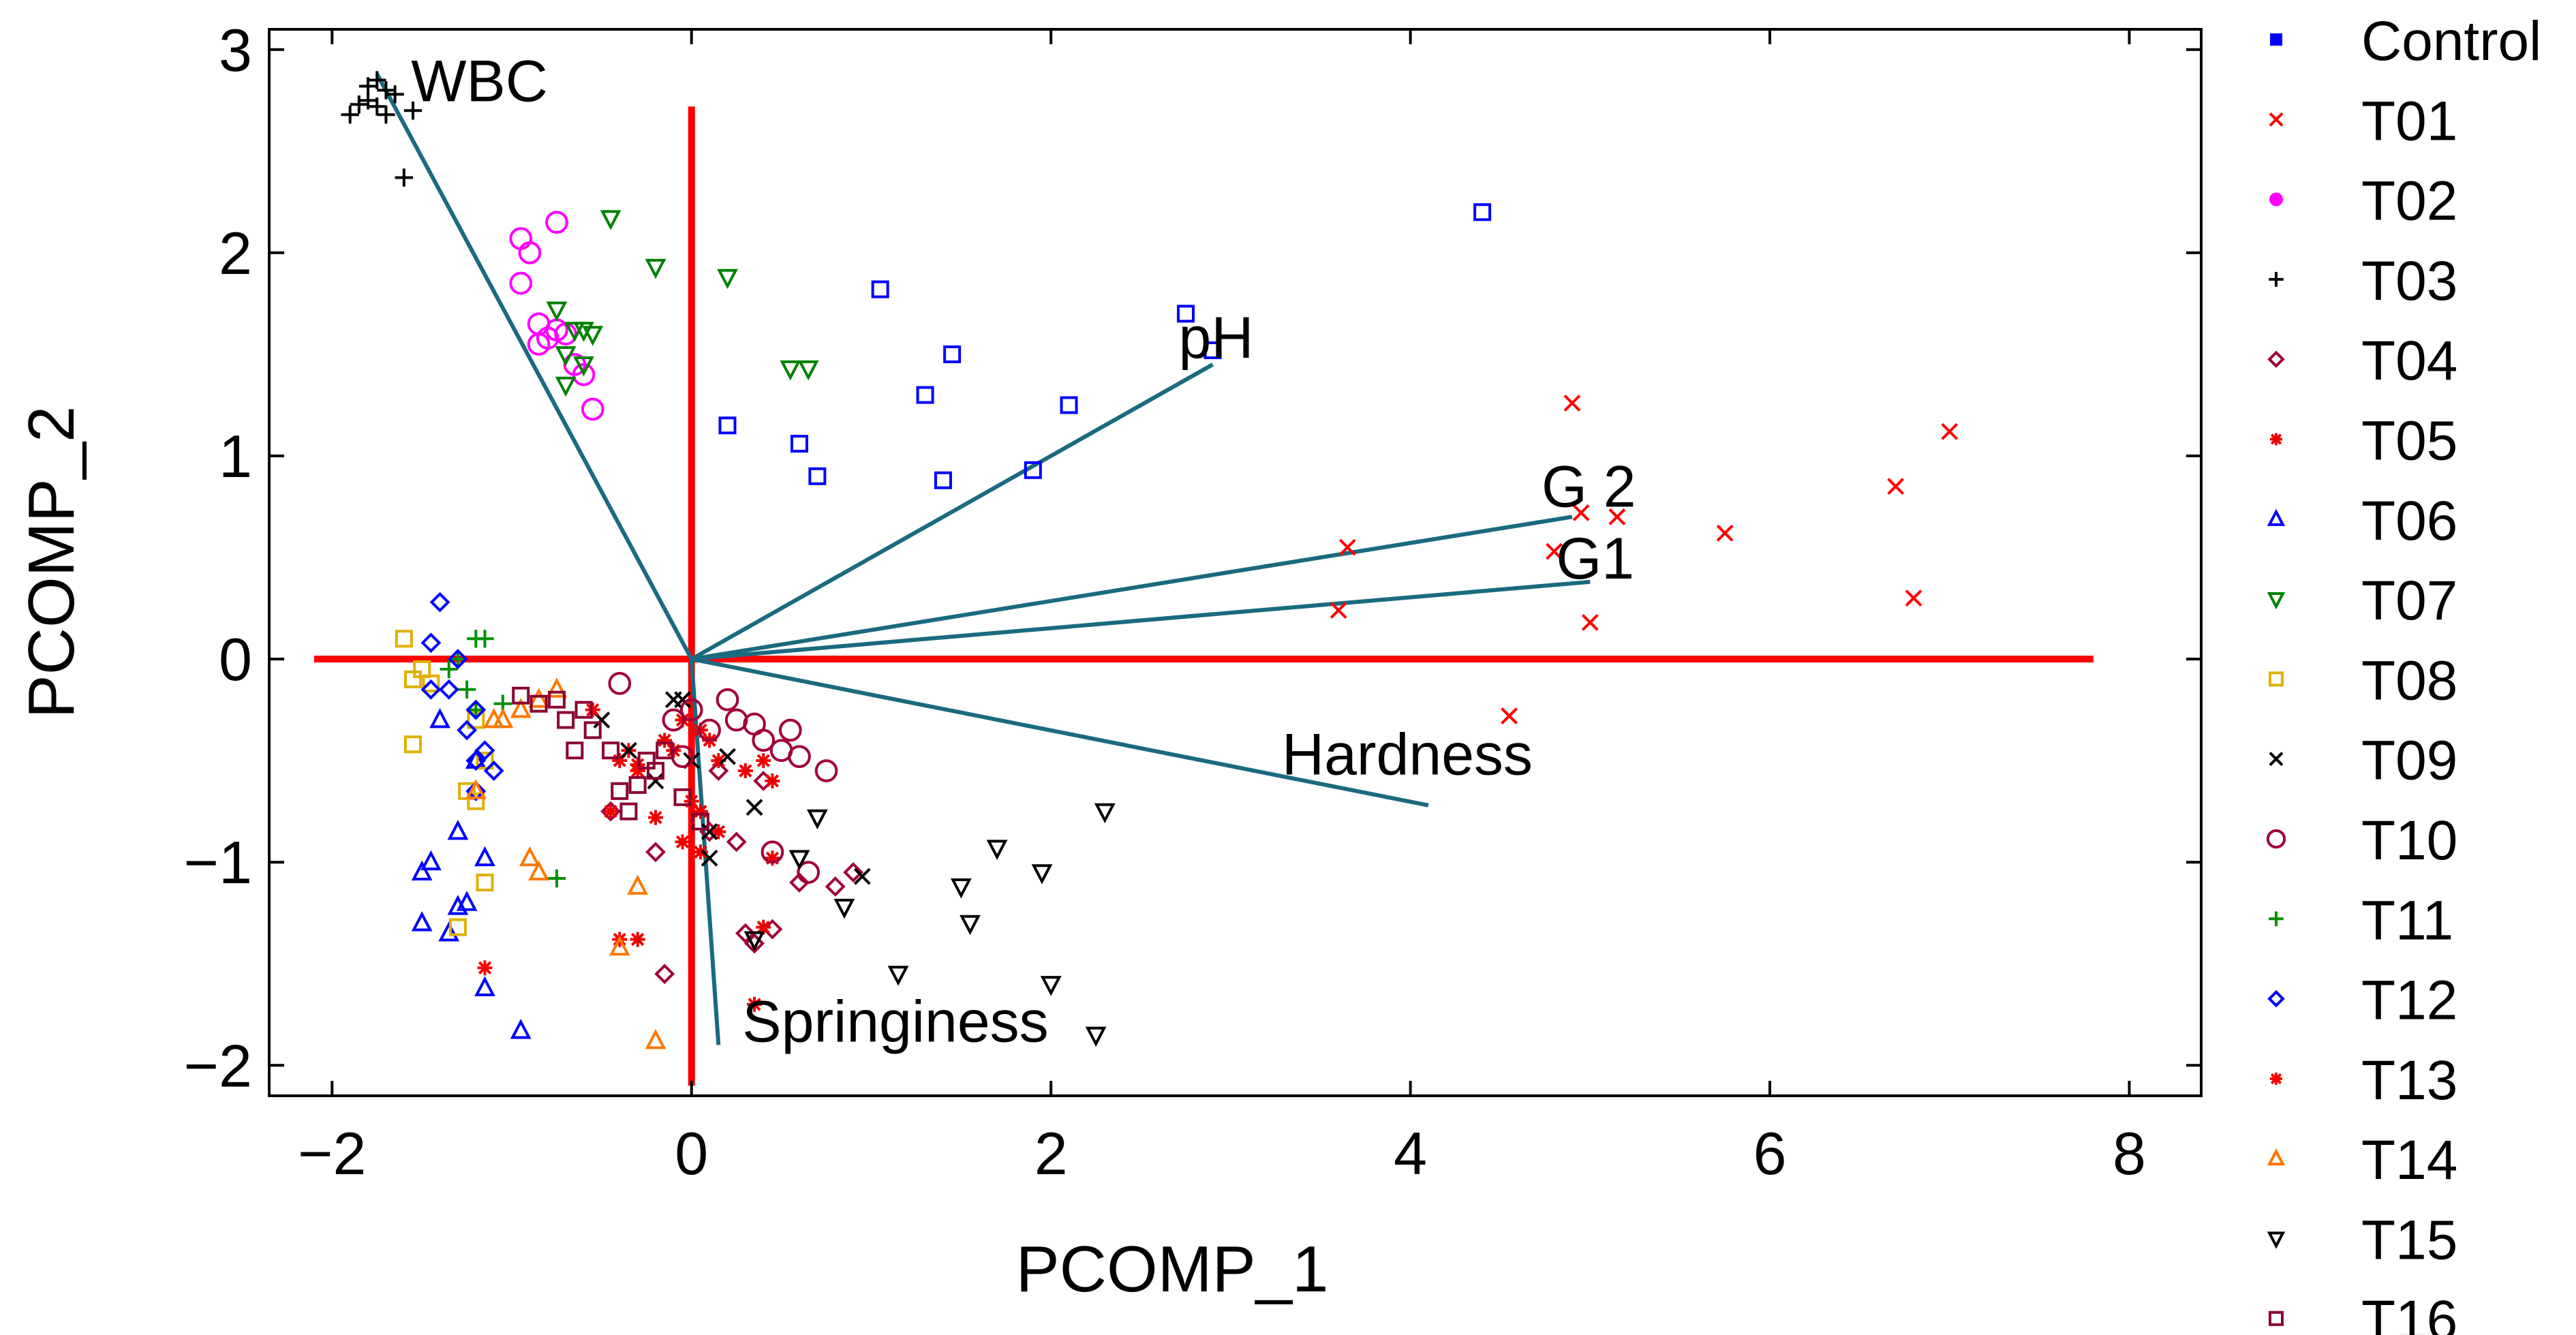  I want to click on loading-vector-g1, so click(1141, 620).